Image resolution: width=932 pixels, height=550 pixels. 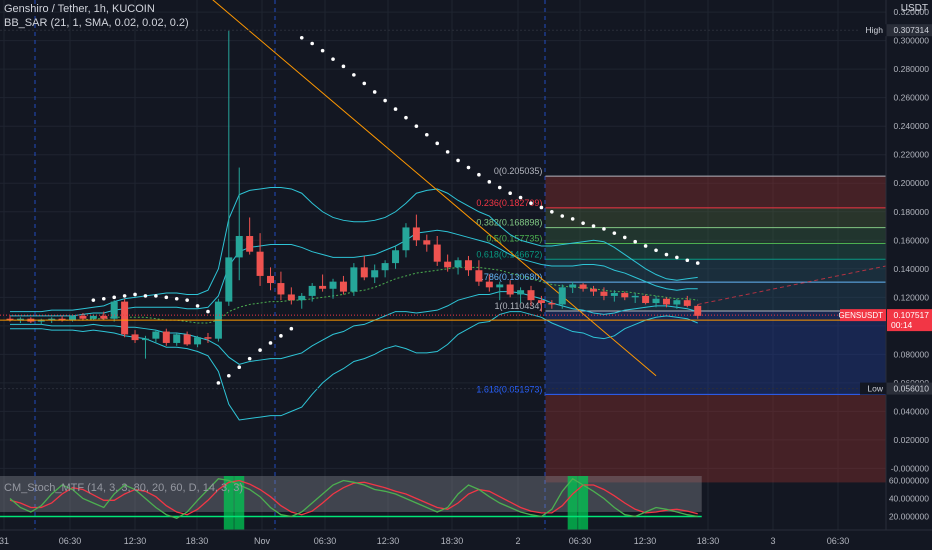 What do you see at coordinates (912, 297) in the screenshot?
I see `price-tick-label: 0.120000` at bounding box center [912, 297].